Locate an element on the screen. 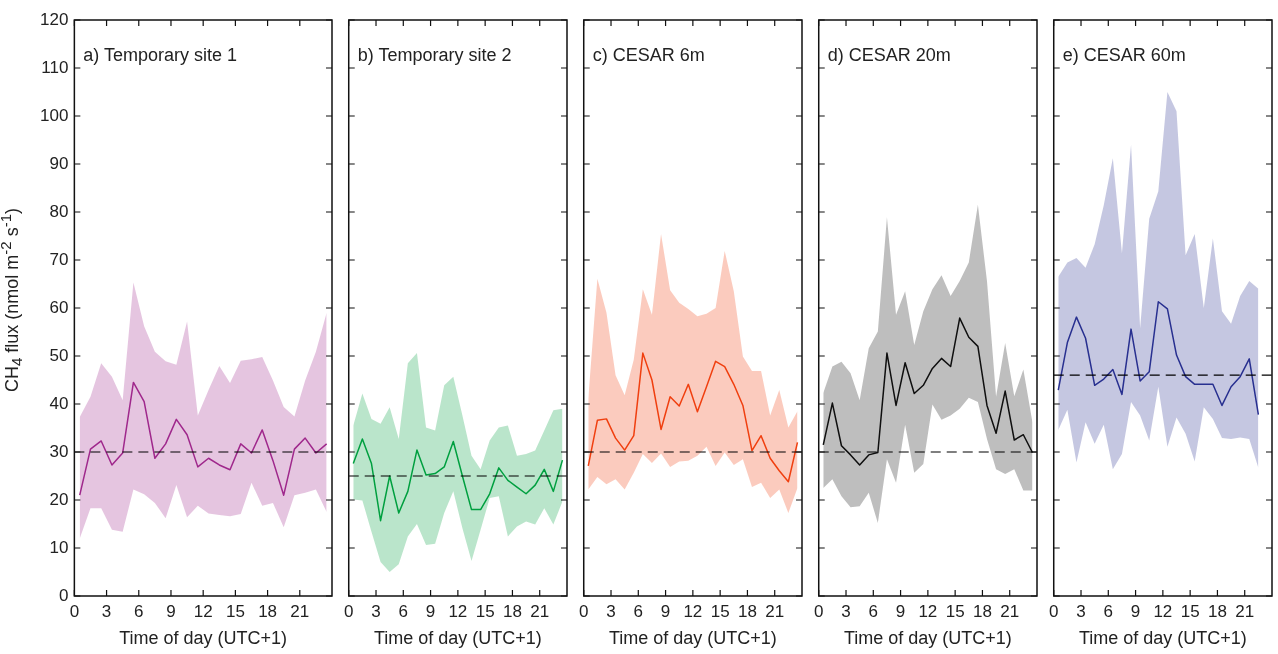 Image resolution: width=1278 pixels, height=654 pixels. y-tick-label: 60 is located at coordinates (59, 307).